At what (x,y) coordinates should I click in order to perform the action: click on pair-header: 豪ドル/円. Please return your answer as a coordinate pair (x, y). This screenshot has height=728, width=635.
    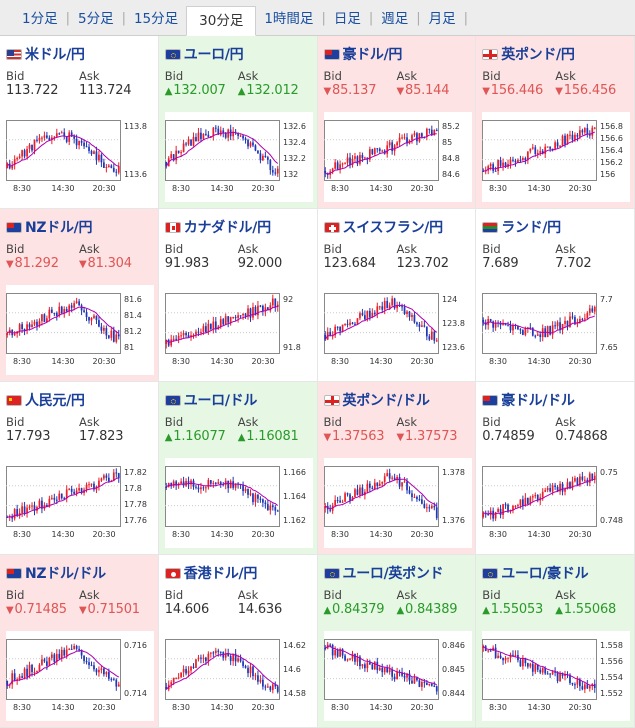
    Looking at the image, I should click on (363, 54).